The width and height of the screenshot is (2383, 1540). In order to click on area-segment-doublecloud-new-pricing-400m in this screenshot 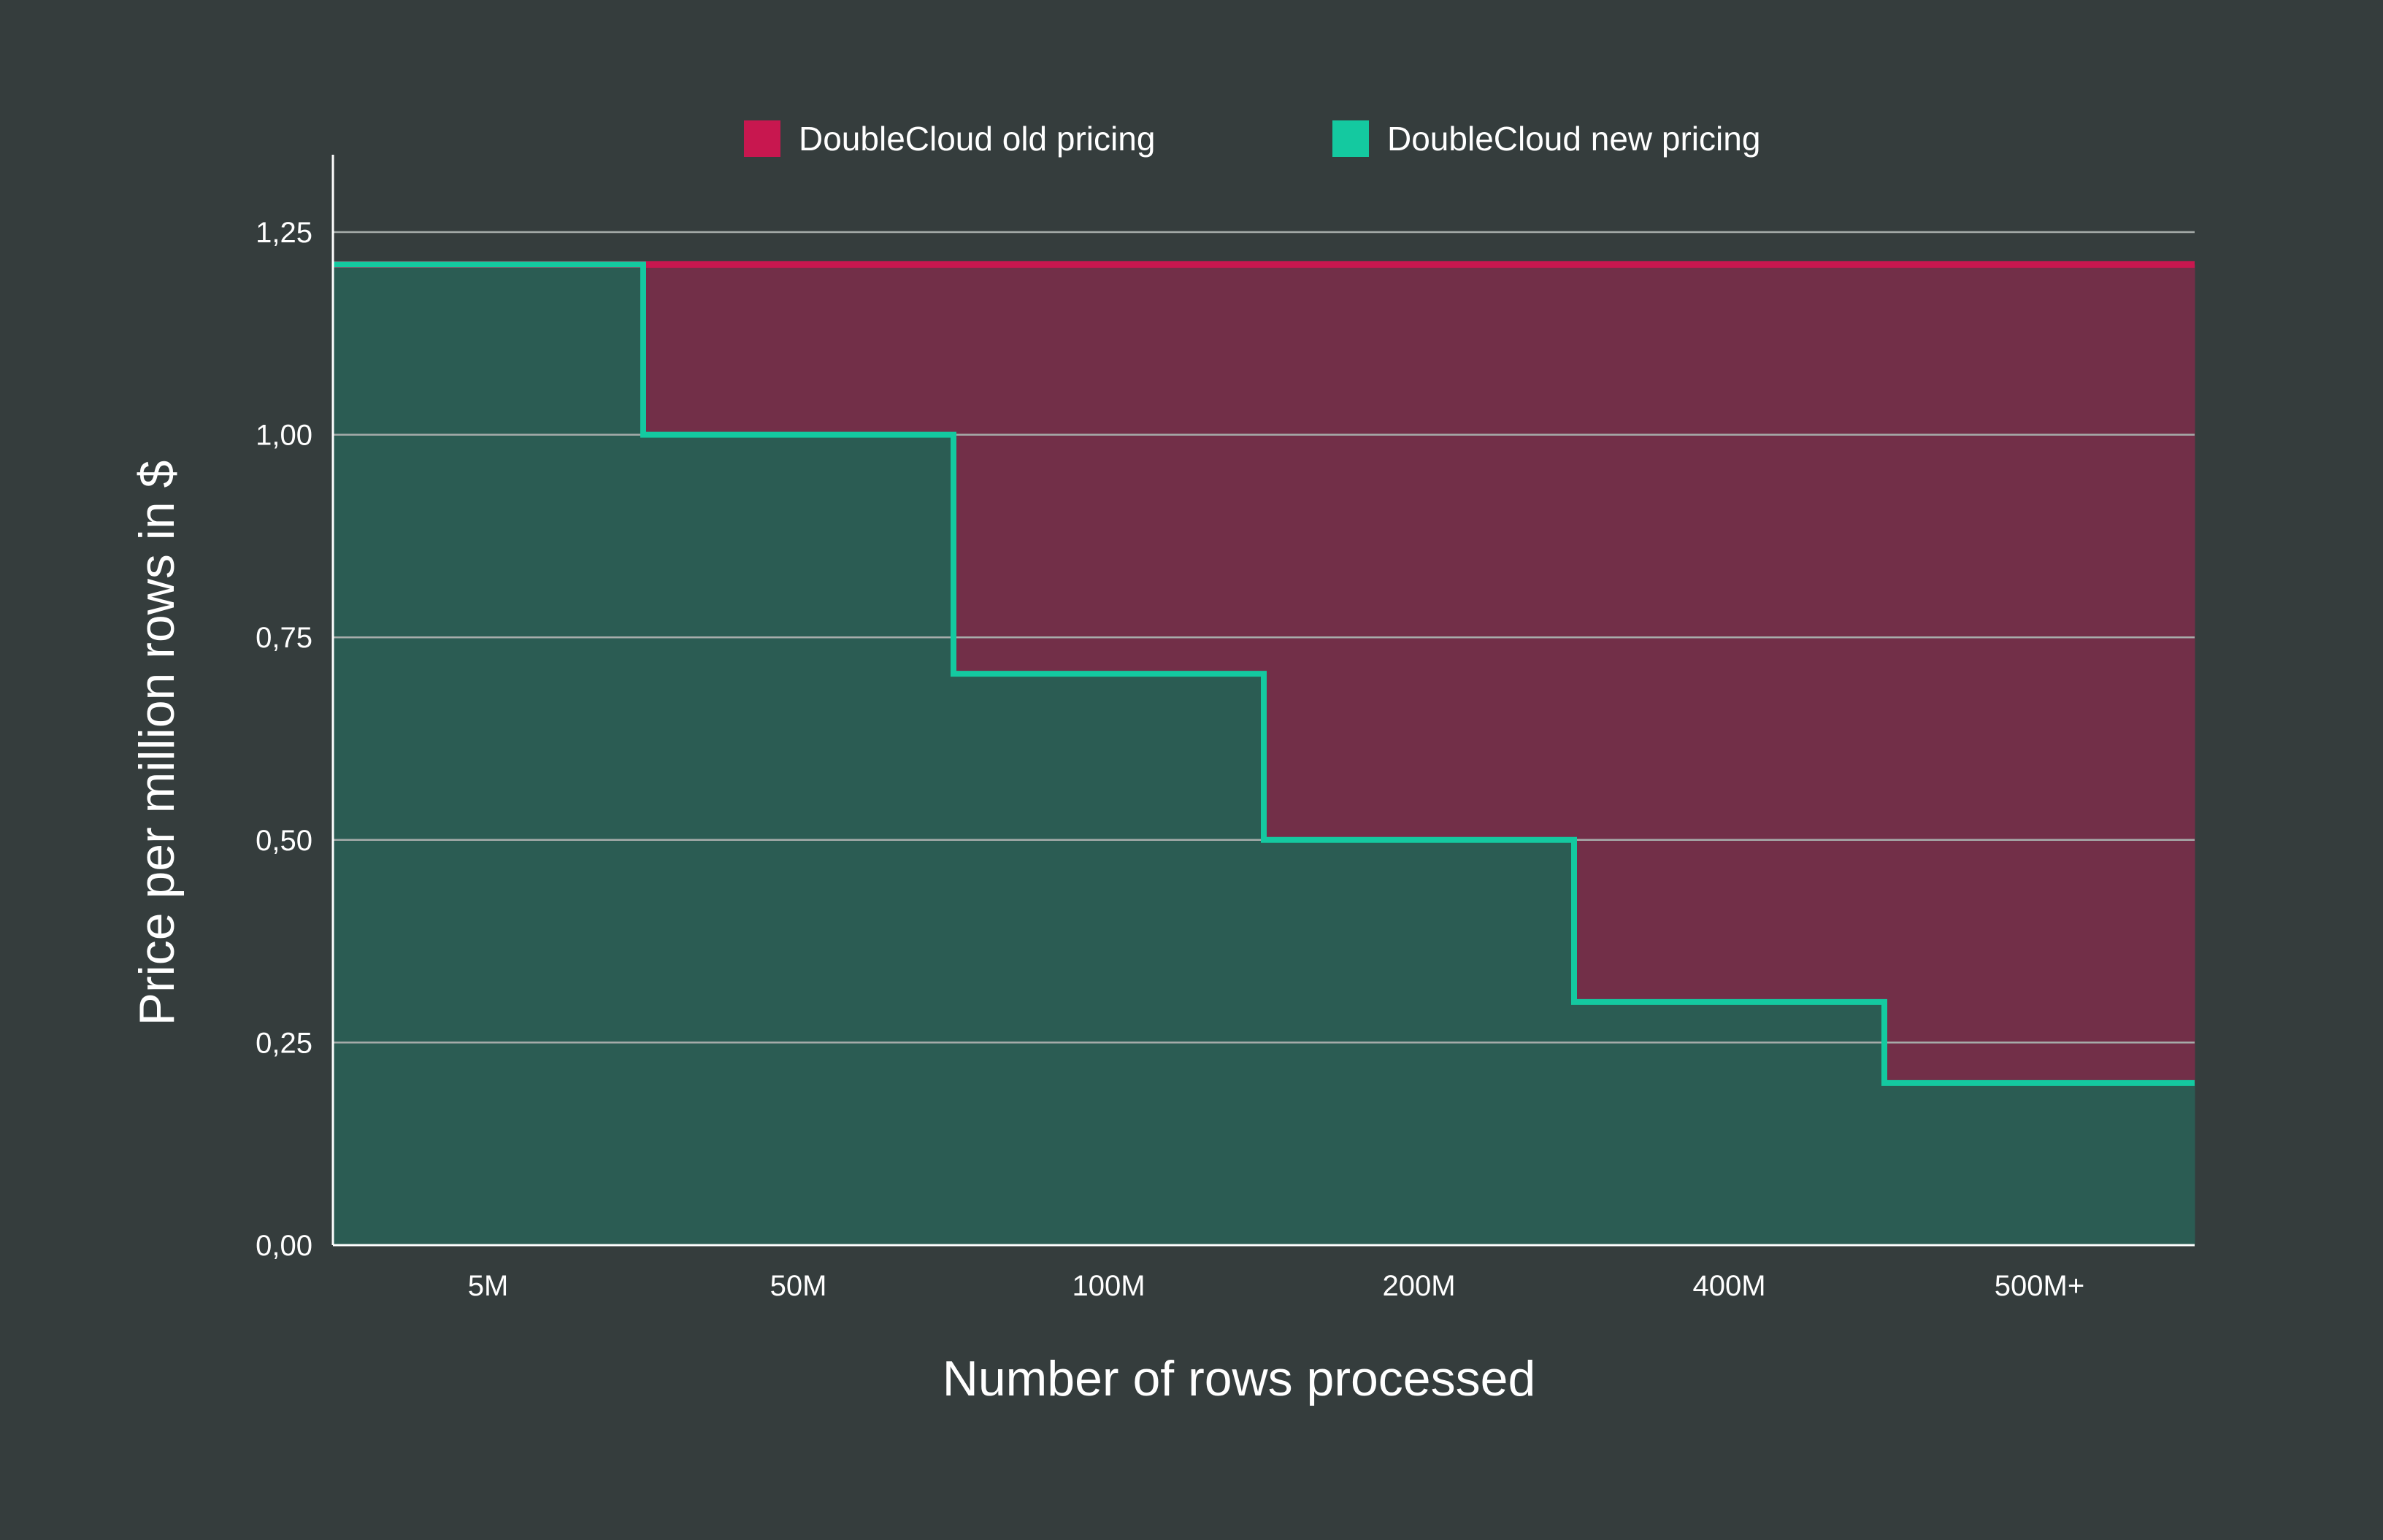, I will do `click(1729, 1123)`.